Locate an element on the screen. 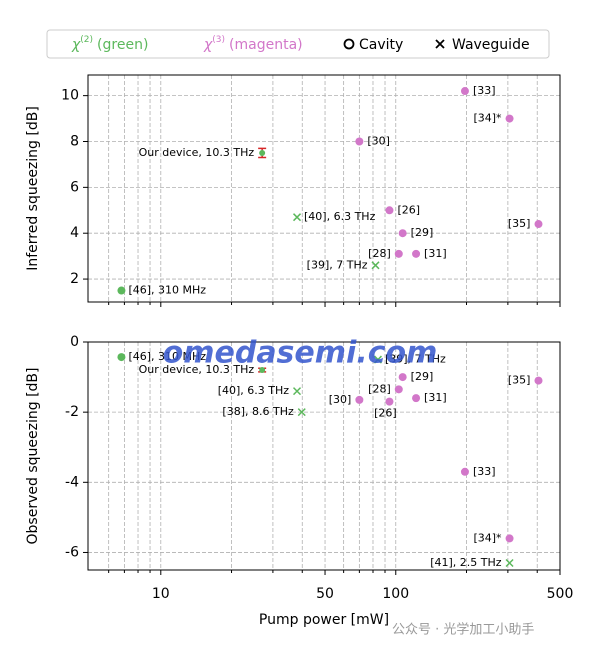  legend-item: Cavity is located at coordinates (373, 45).